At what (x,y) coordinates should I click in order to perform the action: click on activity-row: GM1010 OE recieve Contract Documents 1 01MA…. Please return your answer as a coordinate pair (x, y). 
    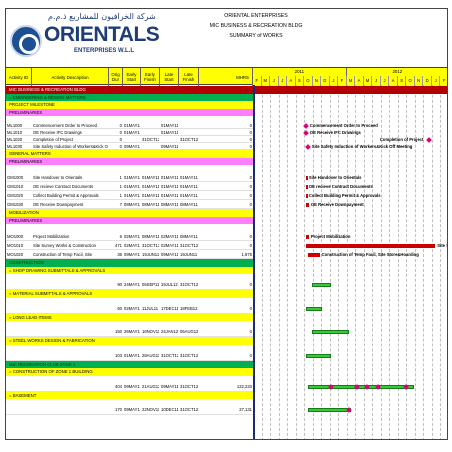
    Looking at the image, I should click on (129, 186).